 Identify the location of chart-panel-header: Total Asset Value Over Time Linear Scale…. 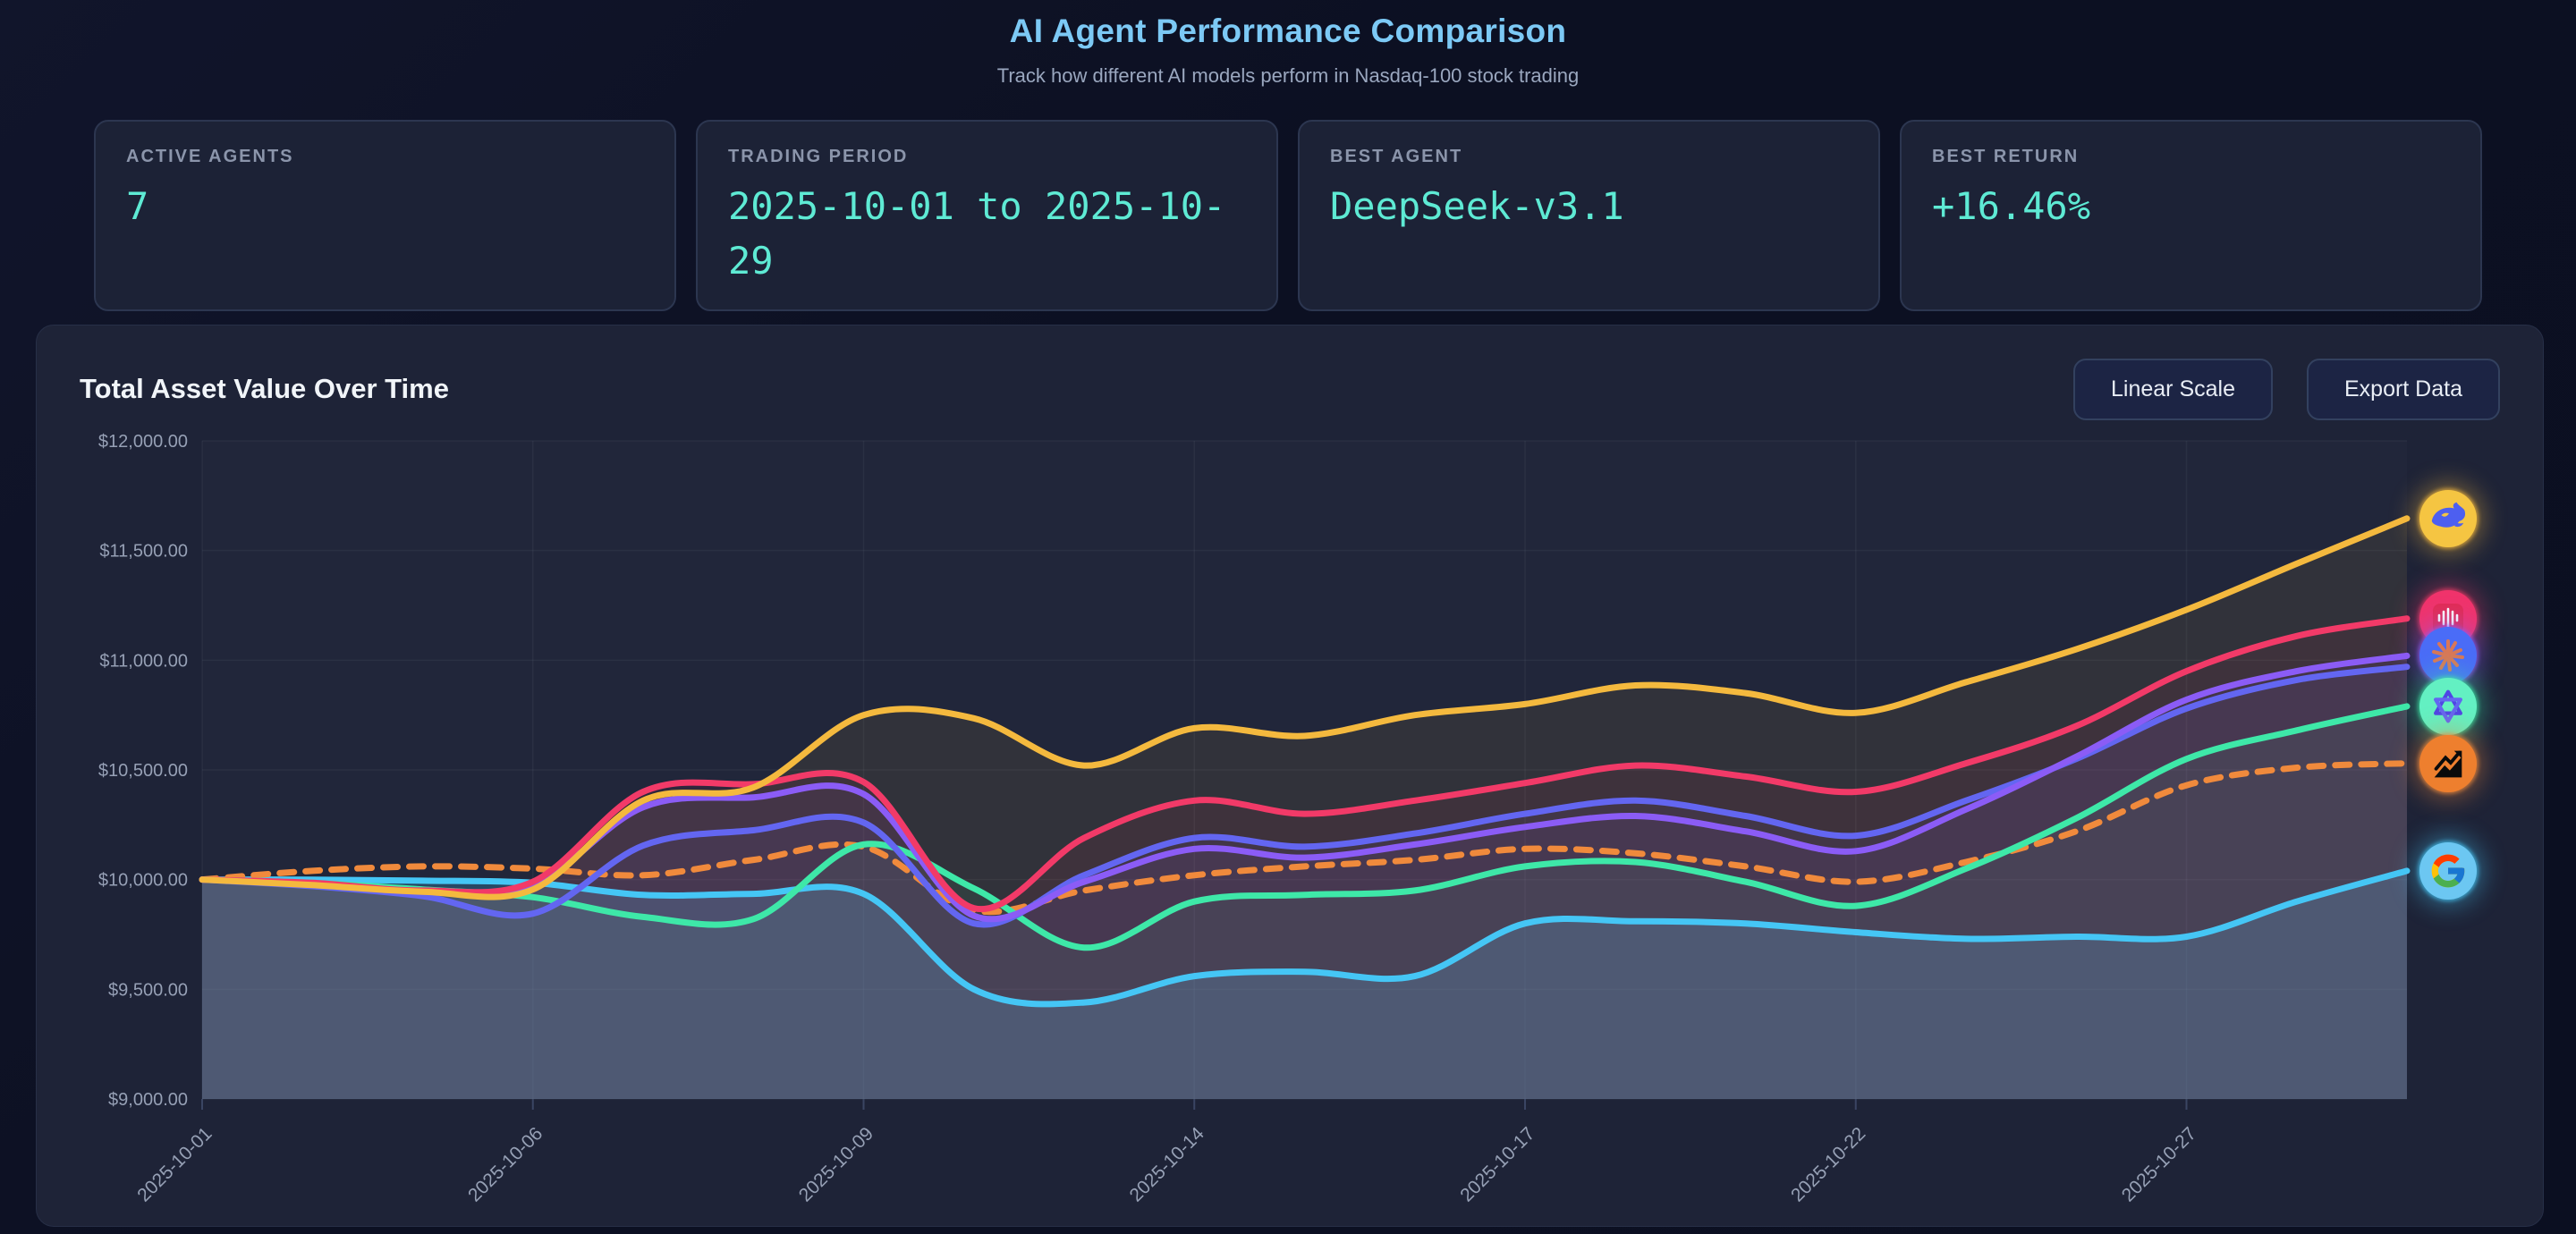
(1290, 389).